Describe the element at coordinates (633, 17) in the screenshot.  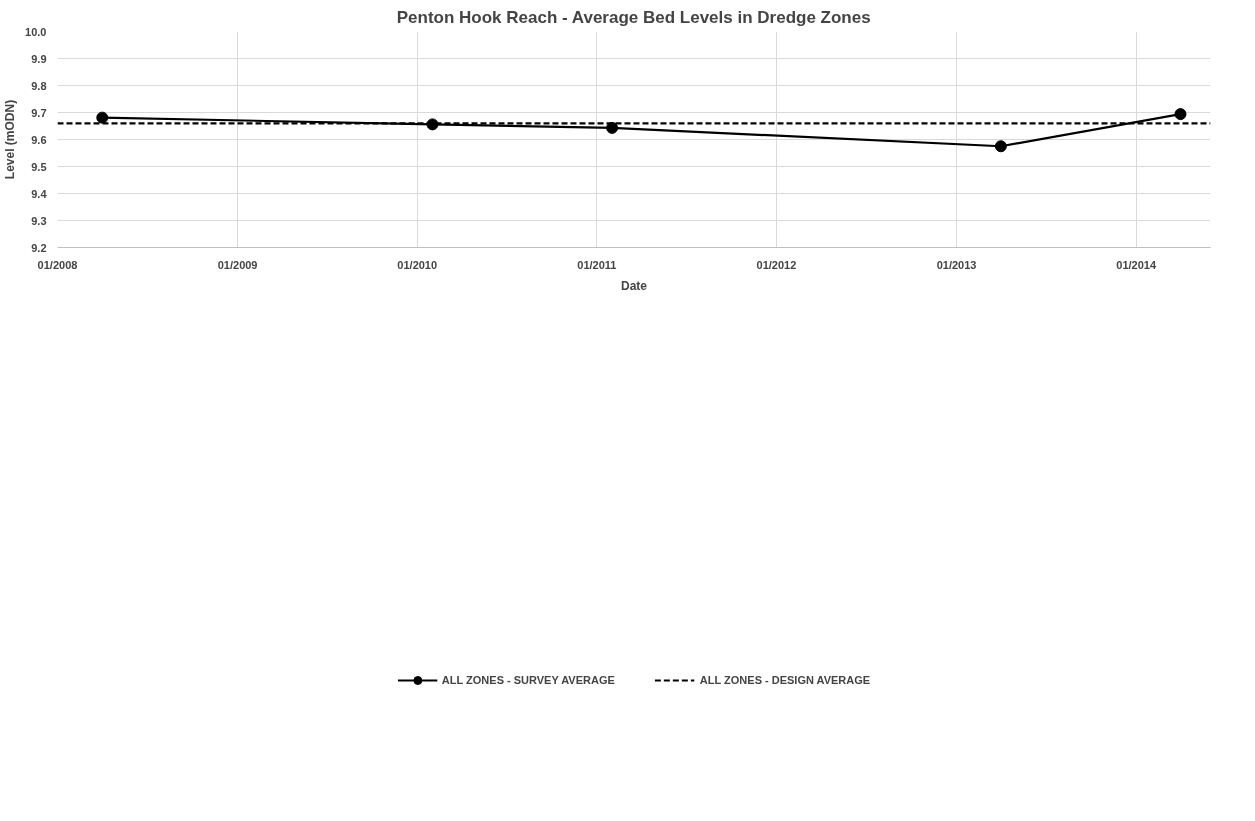
I see `chart-title: Penton Hook Reach - Average Bed Levels in Dredge Zones` at that location.